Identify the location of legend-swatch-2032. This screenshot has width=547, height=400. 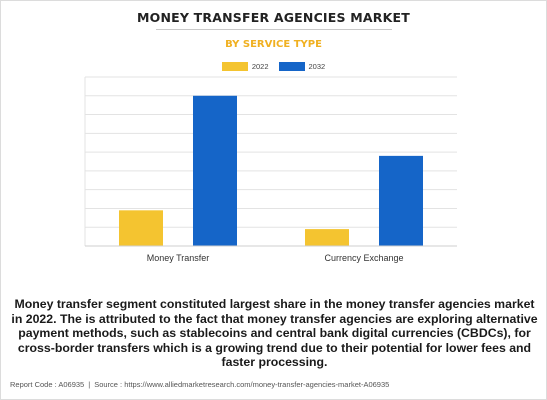
(291, 66).